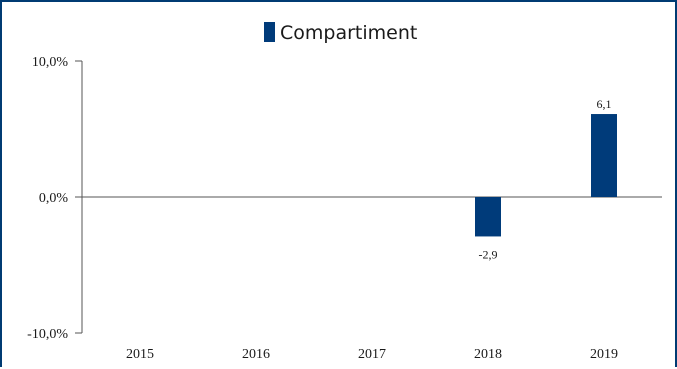 The width and height of the screenshot is (677, 369). I want to click on x-tick-label: 2018, so click(488, 354).